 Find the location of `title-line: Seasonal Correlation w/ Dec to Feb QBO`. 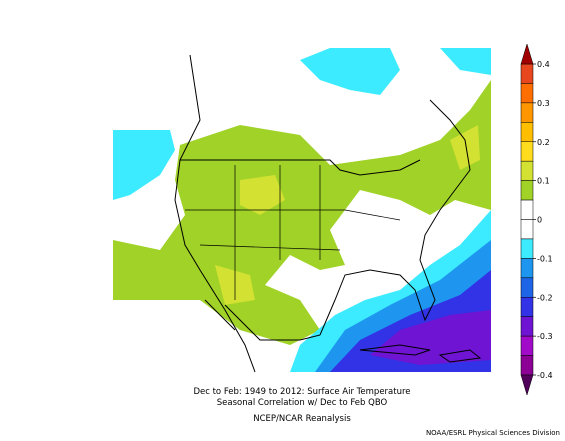

title-line: Seasonal Correlation w/ Dec to Feb QBO is located at coordinates (302, 403).